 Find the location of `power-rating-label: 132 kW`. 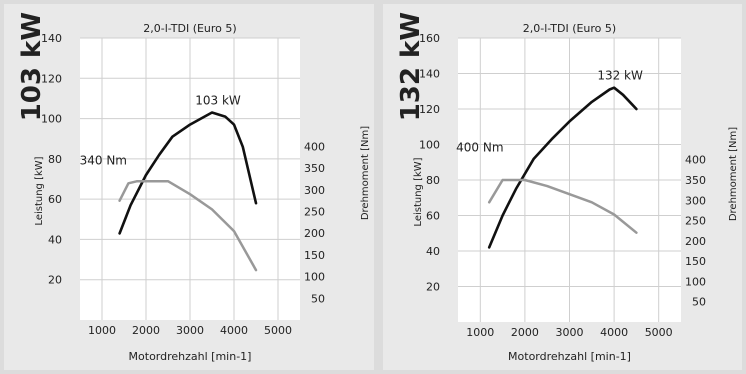

power-rating-label: 132 kW is located at coordinates (411, 66).